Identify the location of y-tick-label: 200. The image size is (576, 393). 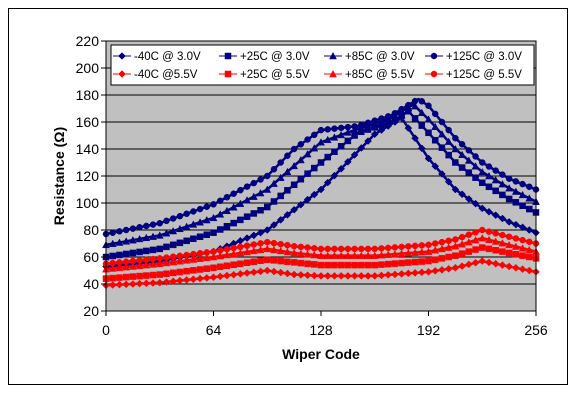
(88, 68).